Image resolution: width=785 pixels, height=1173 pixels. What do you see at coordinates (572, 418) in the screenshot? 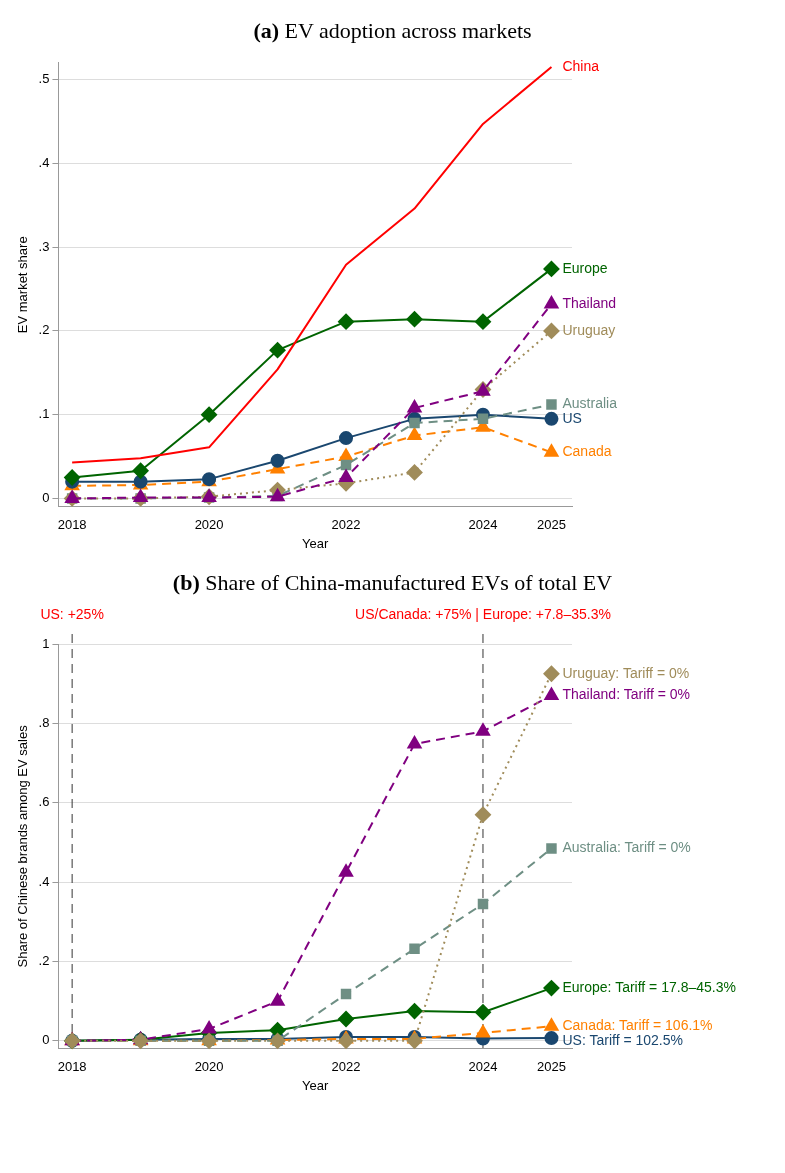
I see `series-label: US` at bounding box center [572, 418].